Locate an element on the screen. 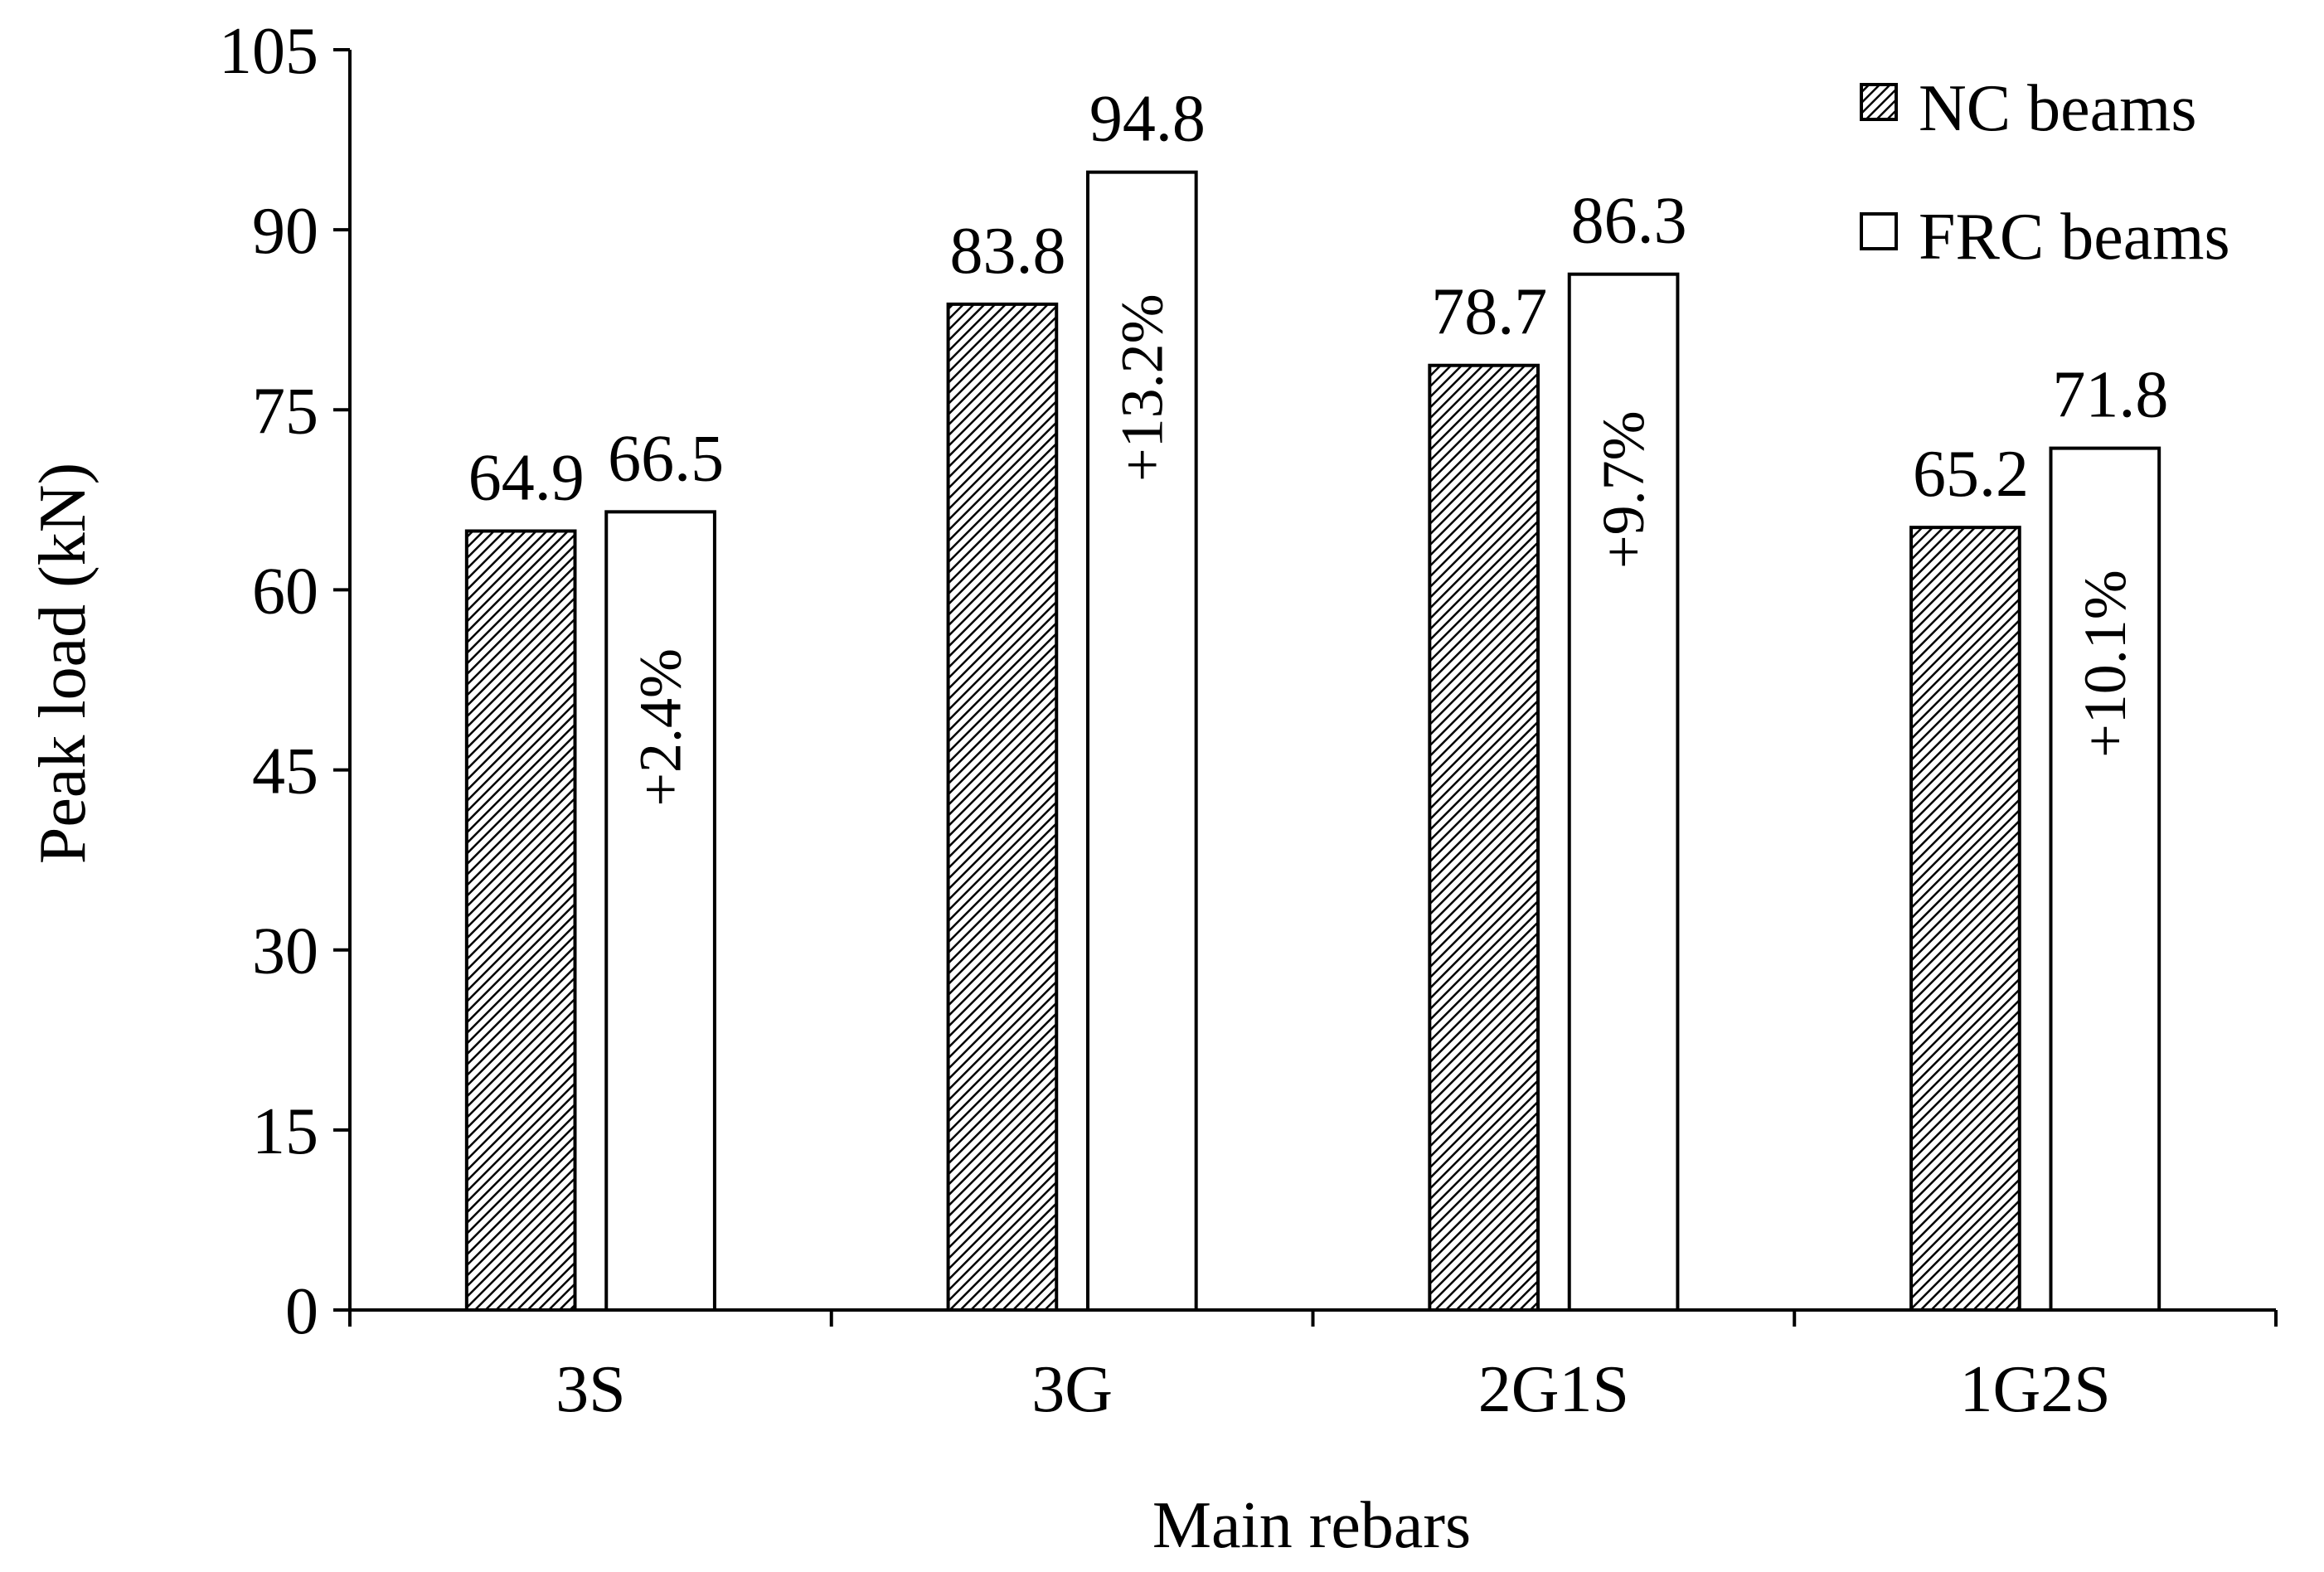  bar-nc-2g1s is located at coordinates (1484, 837).